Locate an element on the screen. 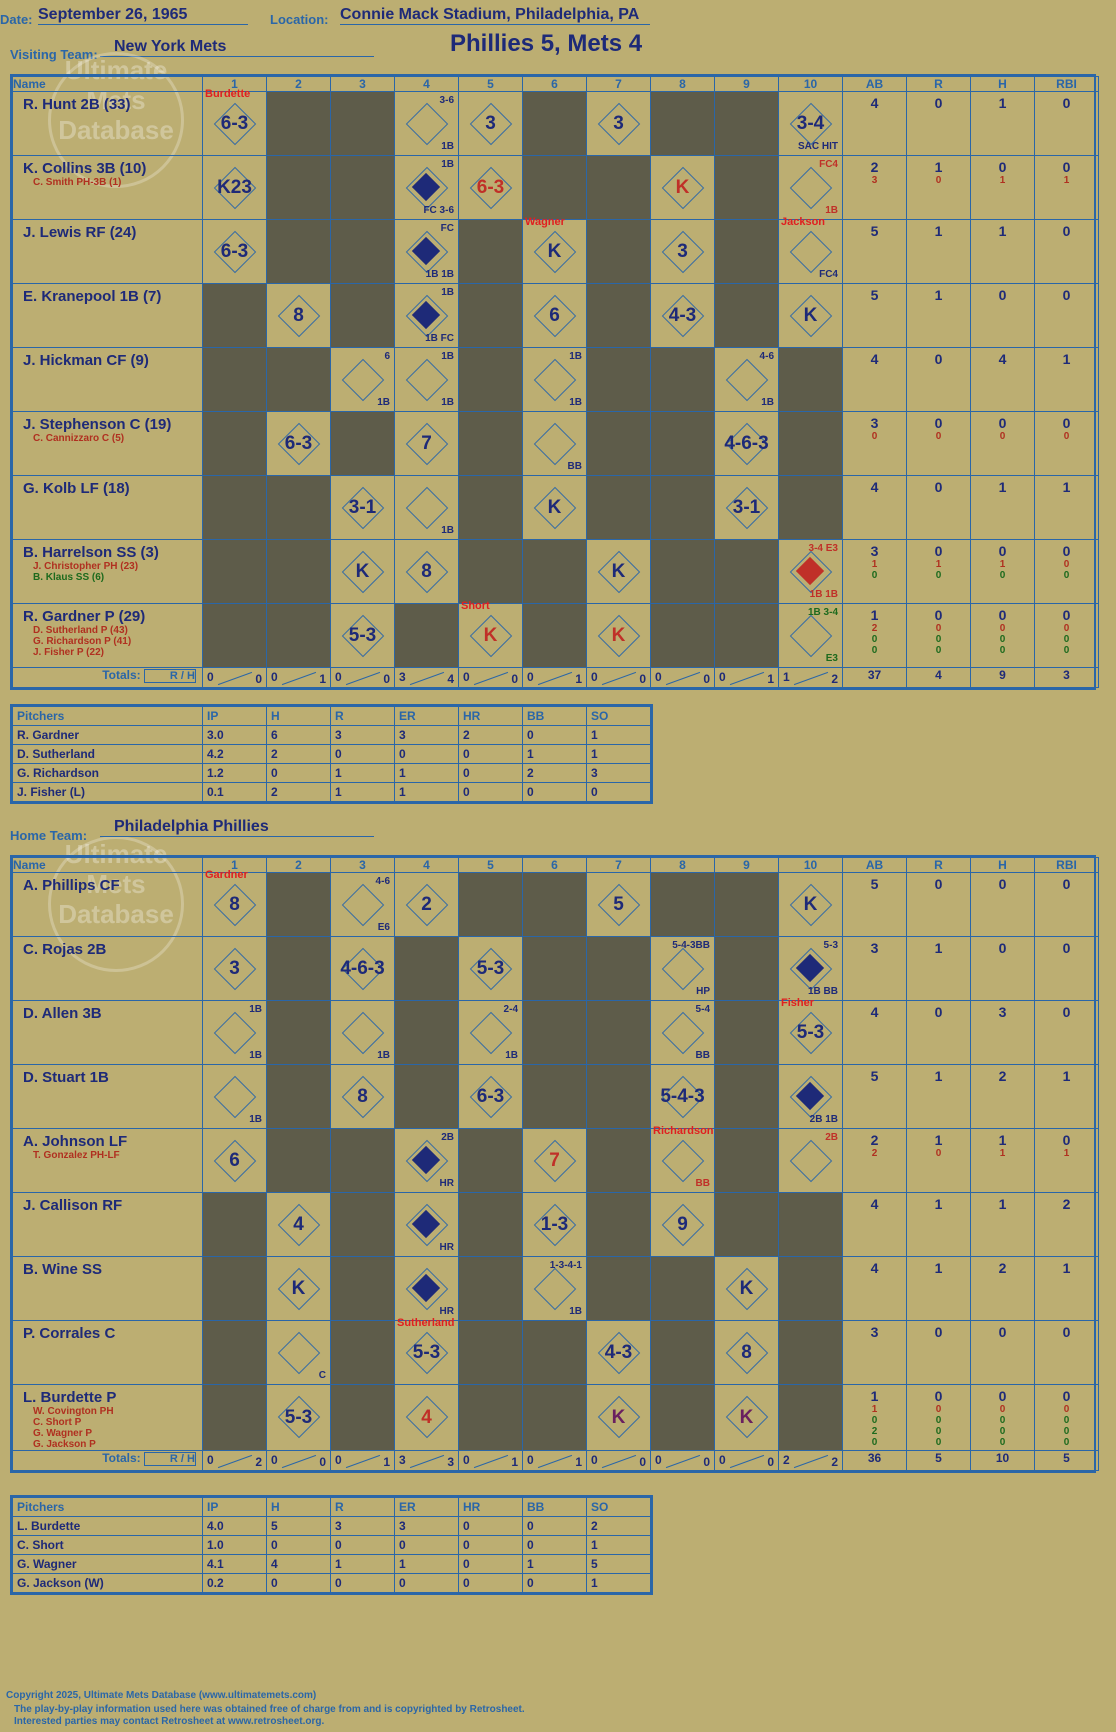 This screenshot has width=1116, height=1732. play-cell: C is located at coordinates (298, 1352).